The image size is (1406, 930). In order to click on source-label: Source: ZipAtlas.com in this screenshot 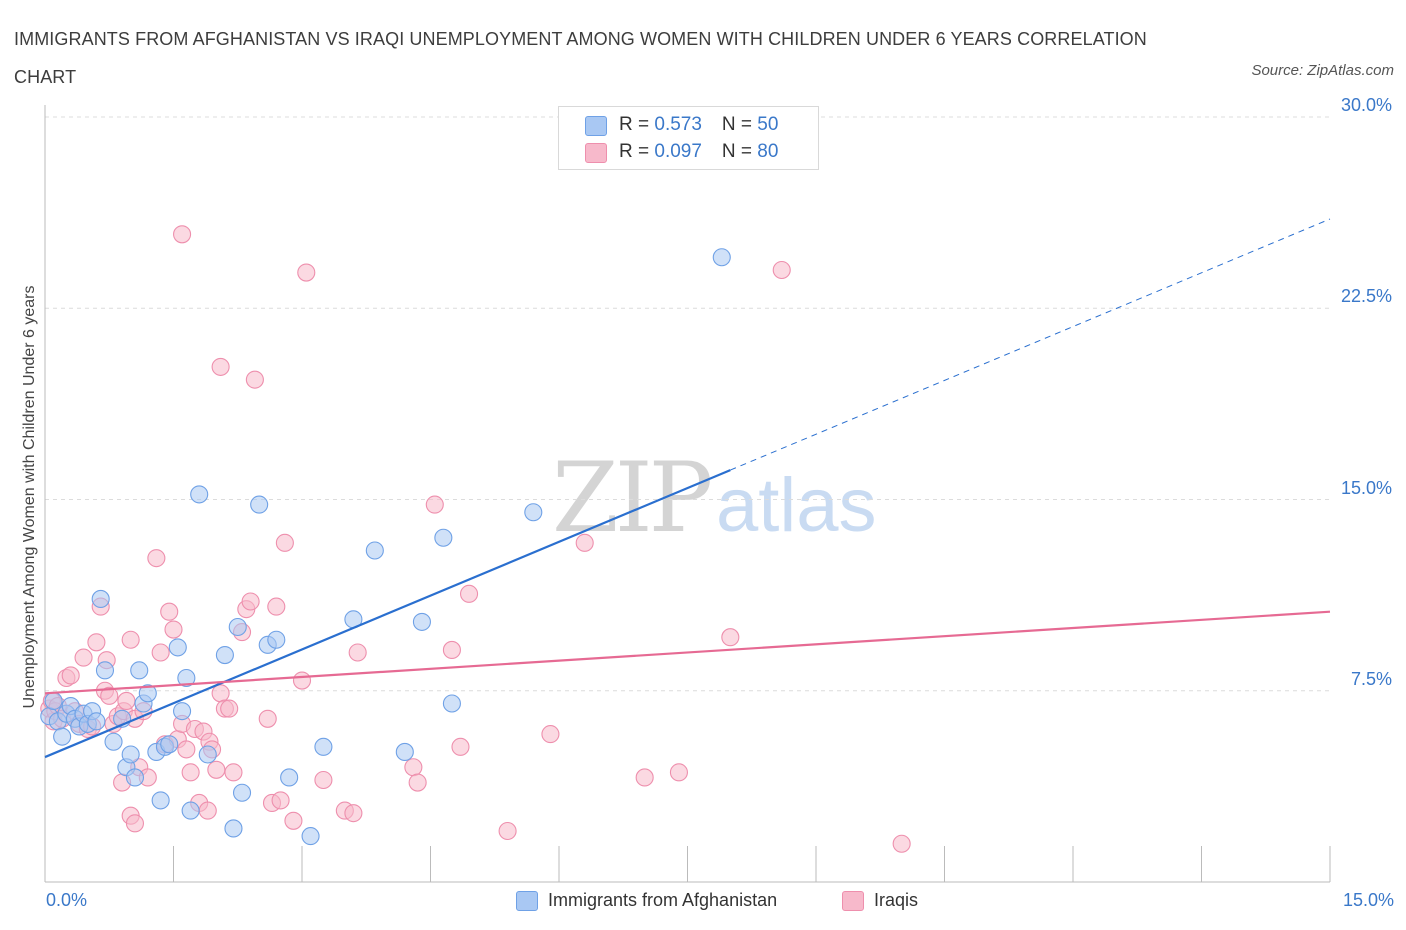, I will do `click(1322, 70)`.